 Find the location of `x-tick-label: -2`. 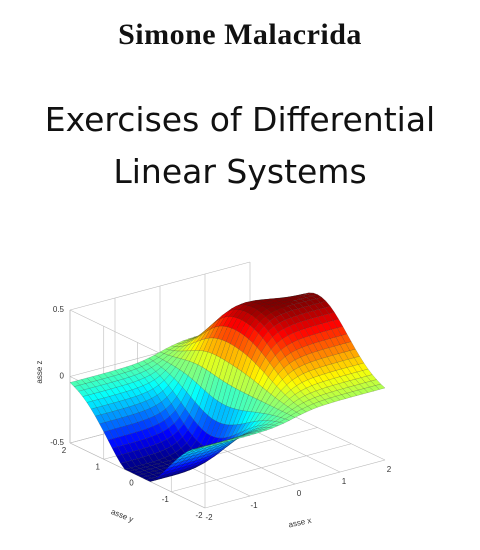

x-tick-label: -2 is located at coordinates (209, 517).